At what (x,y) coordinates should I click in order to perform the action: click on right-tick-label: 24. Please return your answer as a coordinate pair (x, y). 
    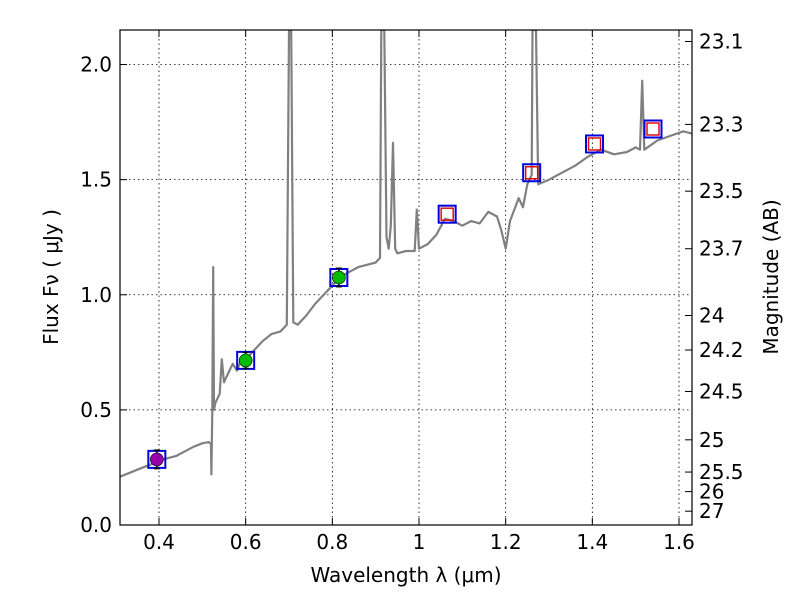
    Looking at the image, I should click on (711, 315).